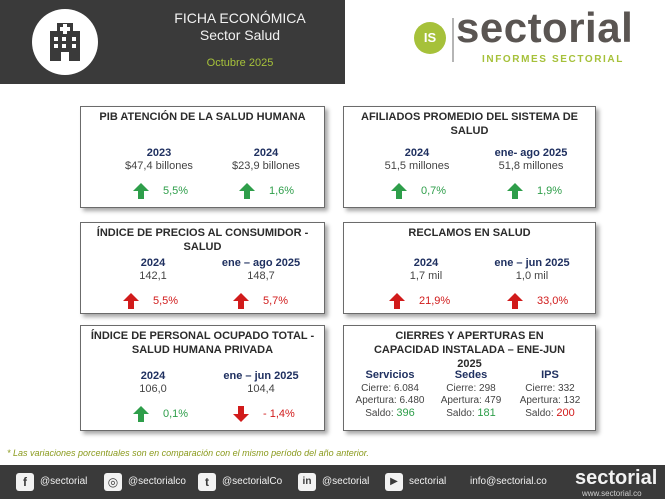 The image size is (665, 499). I want to click on page-title-line2: Sector Salud, so click(240, 35).